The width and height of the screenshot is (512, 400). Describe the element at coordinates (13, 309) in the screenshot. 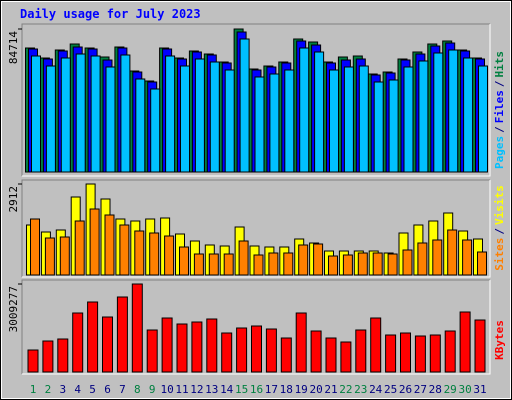

I see `y-tick-label: 3009277` at that location.